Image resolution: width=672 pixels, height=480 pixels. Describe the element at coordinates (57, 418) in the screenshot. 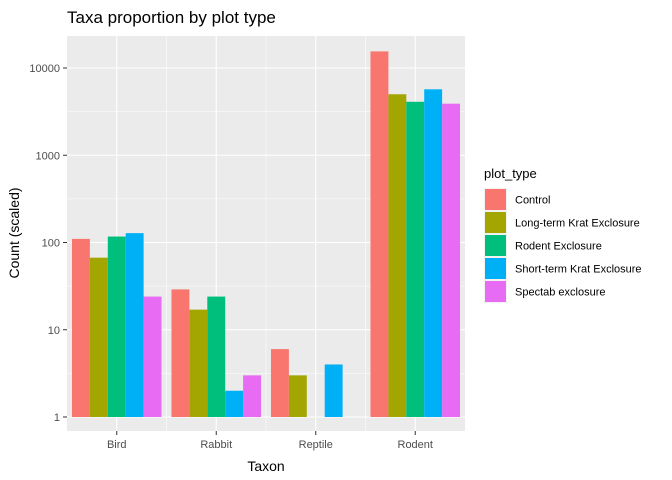

I see `y-tick-label: 1` at that location.